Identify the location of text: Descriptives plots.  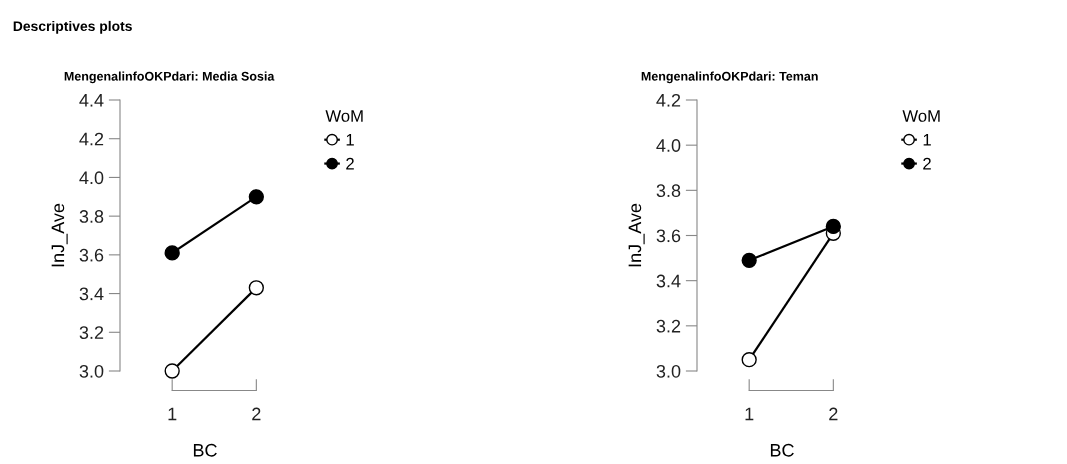
(72, 27).